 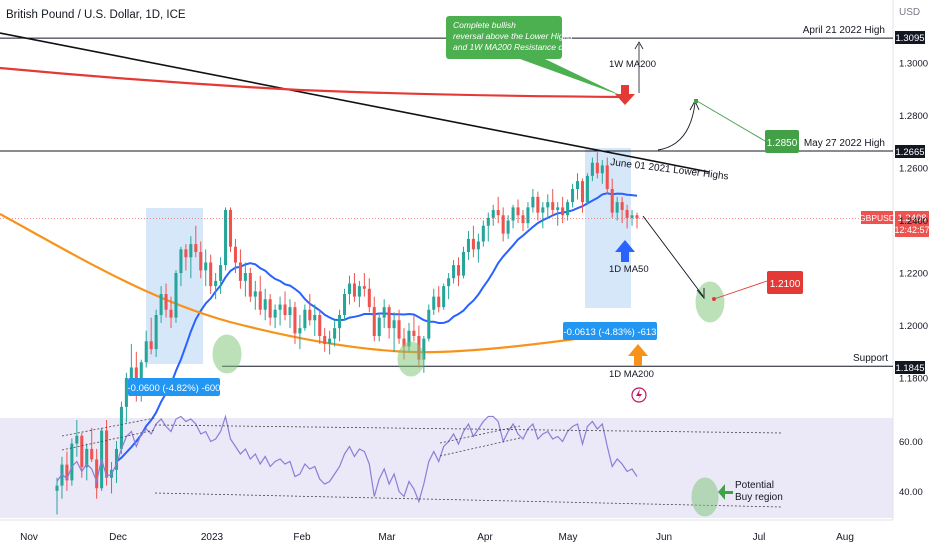 I want to click on measurement-label-1: -0.0600 (-4.82%) -600, so click(x=174, y=387).